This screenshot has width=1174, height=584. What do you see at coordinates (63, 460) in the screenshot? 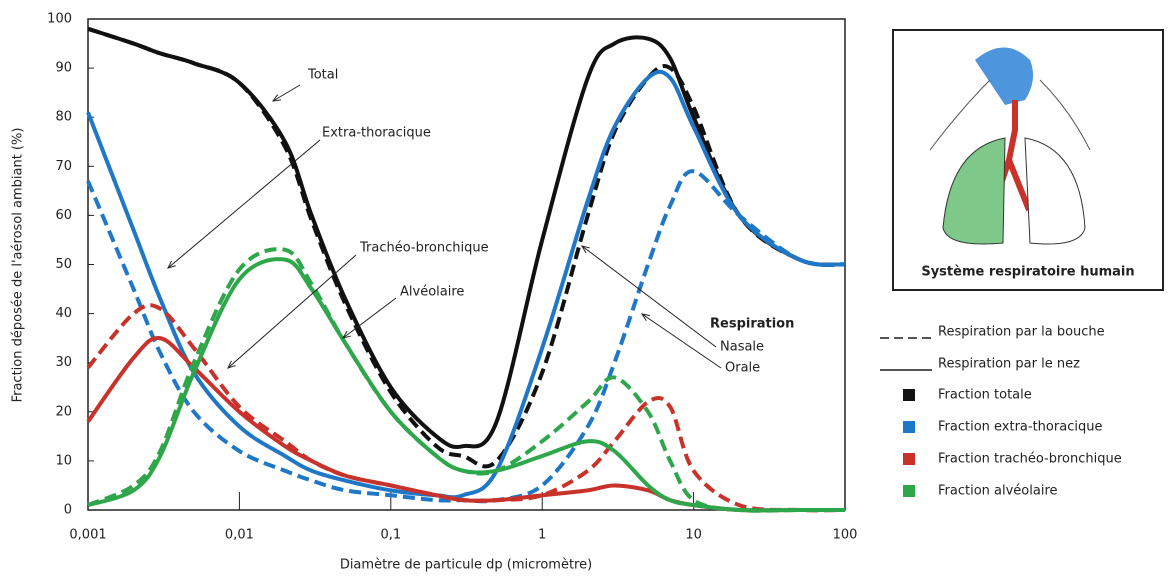
I see `y-tick-label: 10` at bounding box center [63, 460].